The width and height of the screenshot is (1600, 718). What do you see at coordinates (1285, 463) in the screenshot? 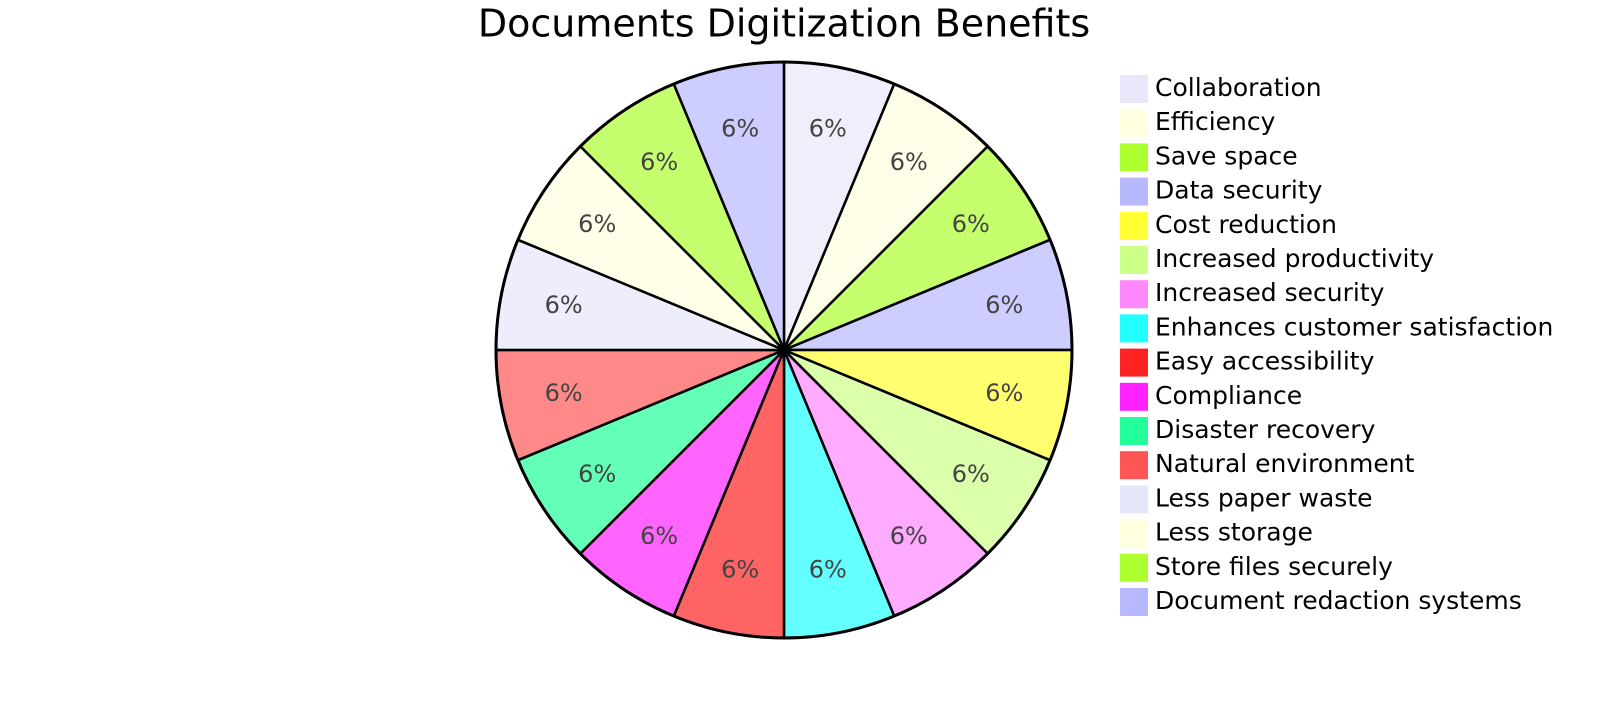
I see `legend-label: Natural environment` at bounding box center [1285, 463].